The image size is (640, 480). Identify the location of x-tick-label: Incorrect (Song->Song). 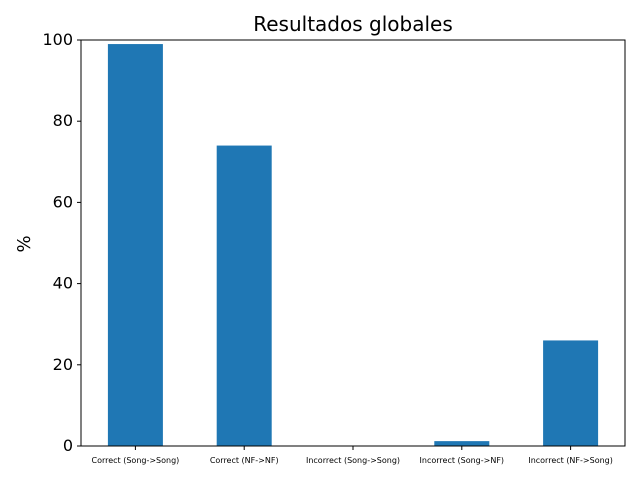
(353, 460).